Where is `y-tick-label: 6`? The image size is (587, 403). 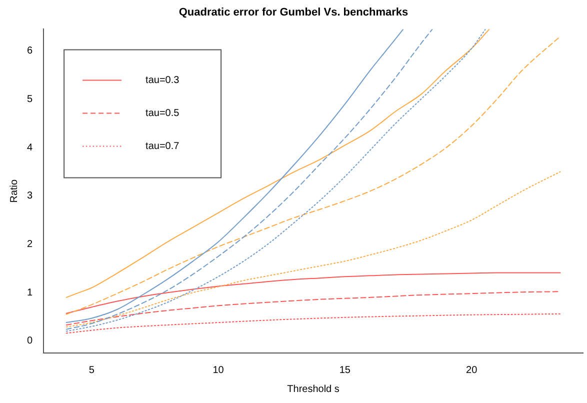 y-tick-label: 6 is located at coordinates (30, 51).